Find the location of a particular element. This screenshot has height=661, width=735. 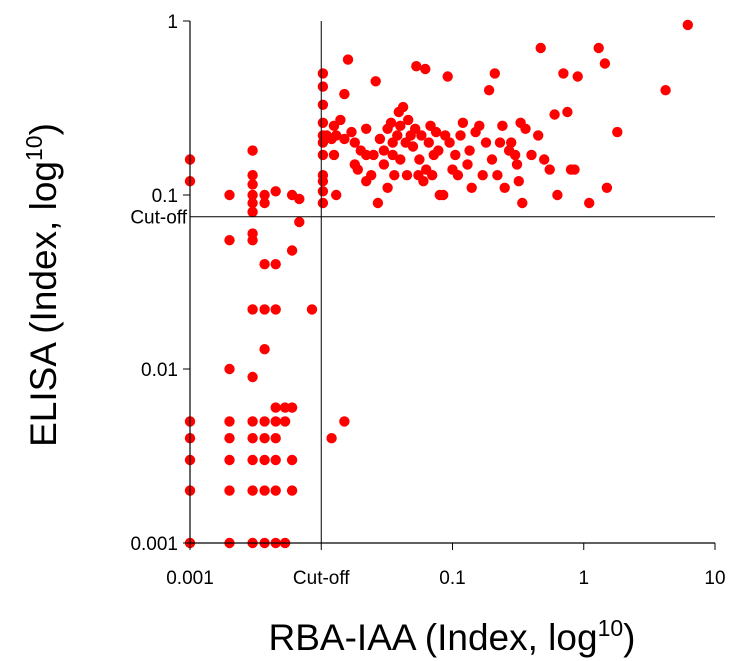

y-axis-title: ELISA (Index, log10) is located at coordinates (42, 285).